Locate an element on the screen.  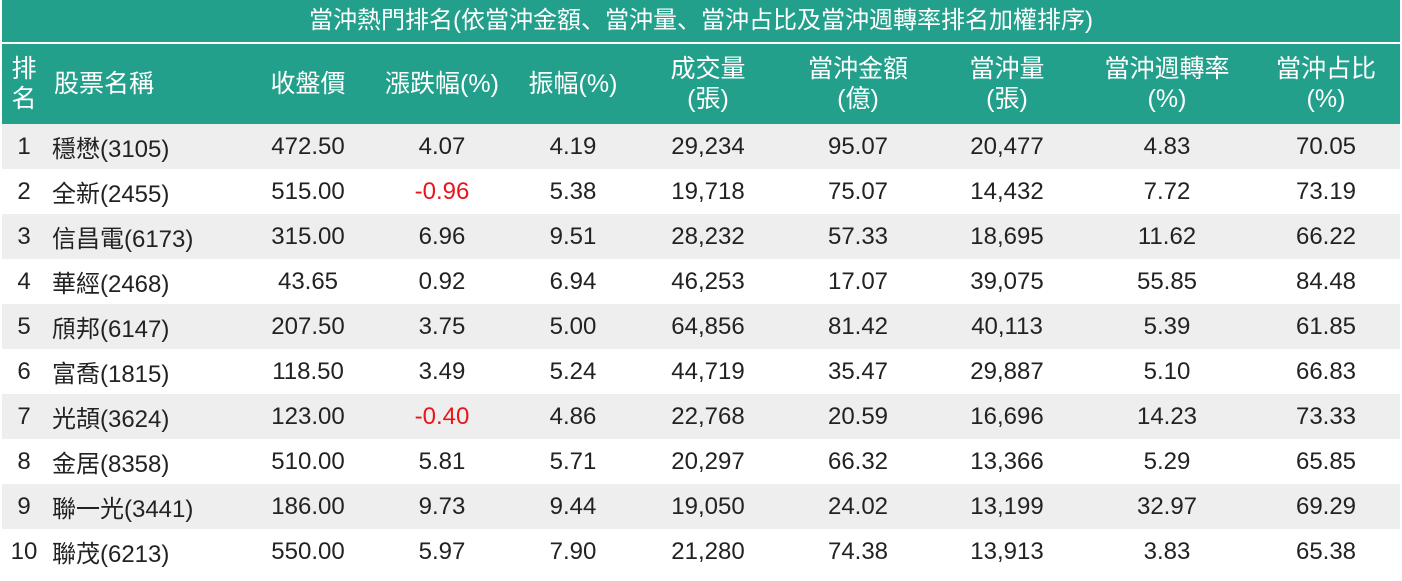
table-cell: 32.97 is located at coordinates (1167, 506).